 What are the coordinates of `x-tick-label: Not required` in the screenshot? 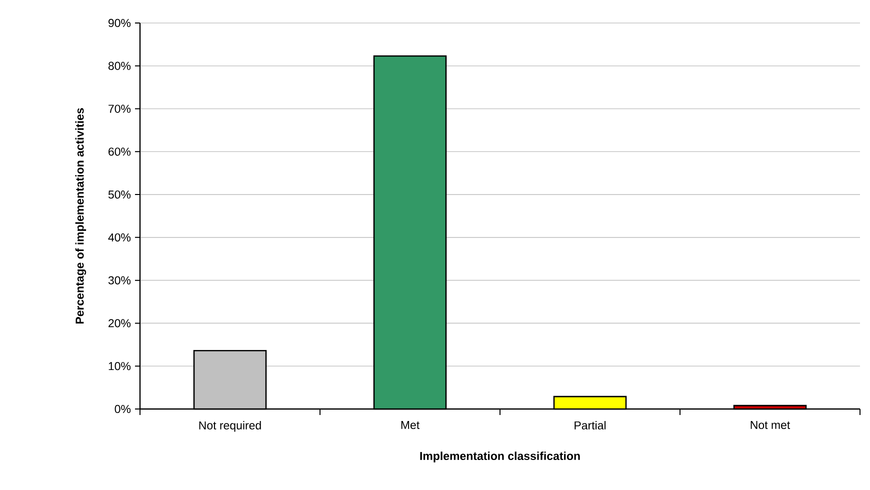 It's located at (230, 426).